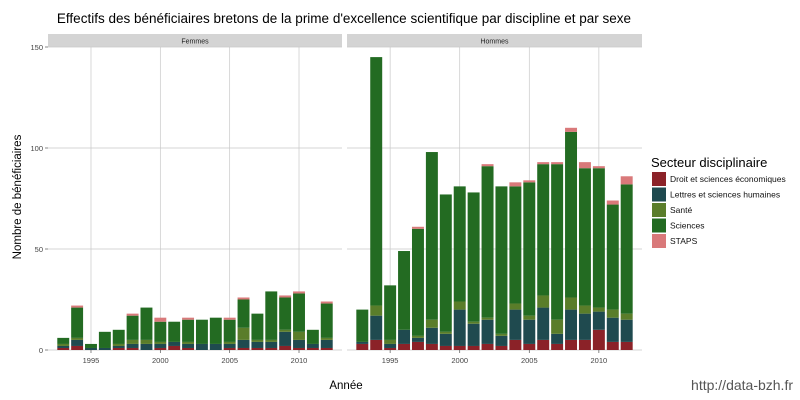 This screenshot has width=800, height=400. I want to click on x-tick-label: 2005, so click(229, 360).